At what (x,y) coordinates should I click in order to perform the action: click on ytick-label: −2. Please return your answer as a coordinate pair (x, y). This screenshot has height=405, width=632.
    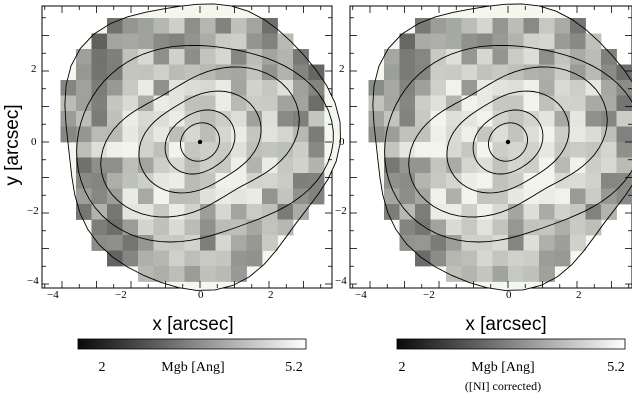
    Looking at the image, I should click on (341, 211).